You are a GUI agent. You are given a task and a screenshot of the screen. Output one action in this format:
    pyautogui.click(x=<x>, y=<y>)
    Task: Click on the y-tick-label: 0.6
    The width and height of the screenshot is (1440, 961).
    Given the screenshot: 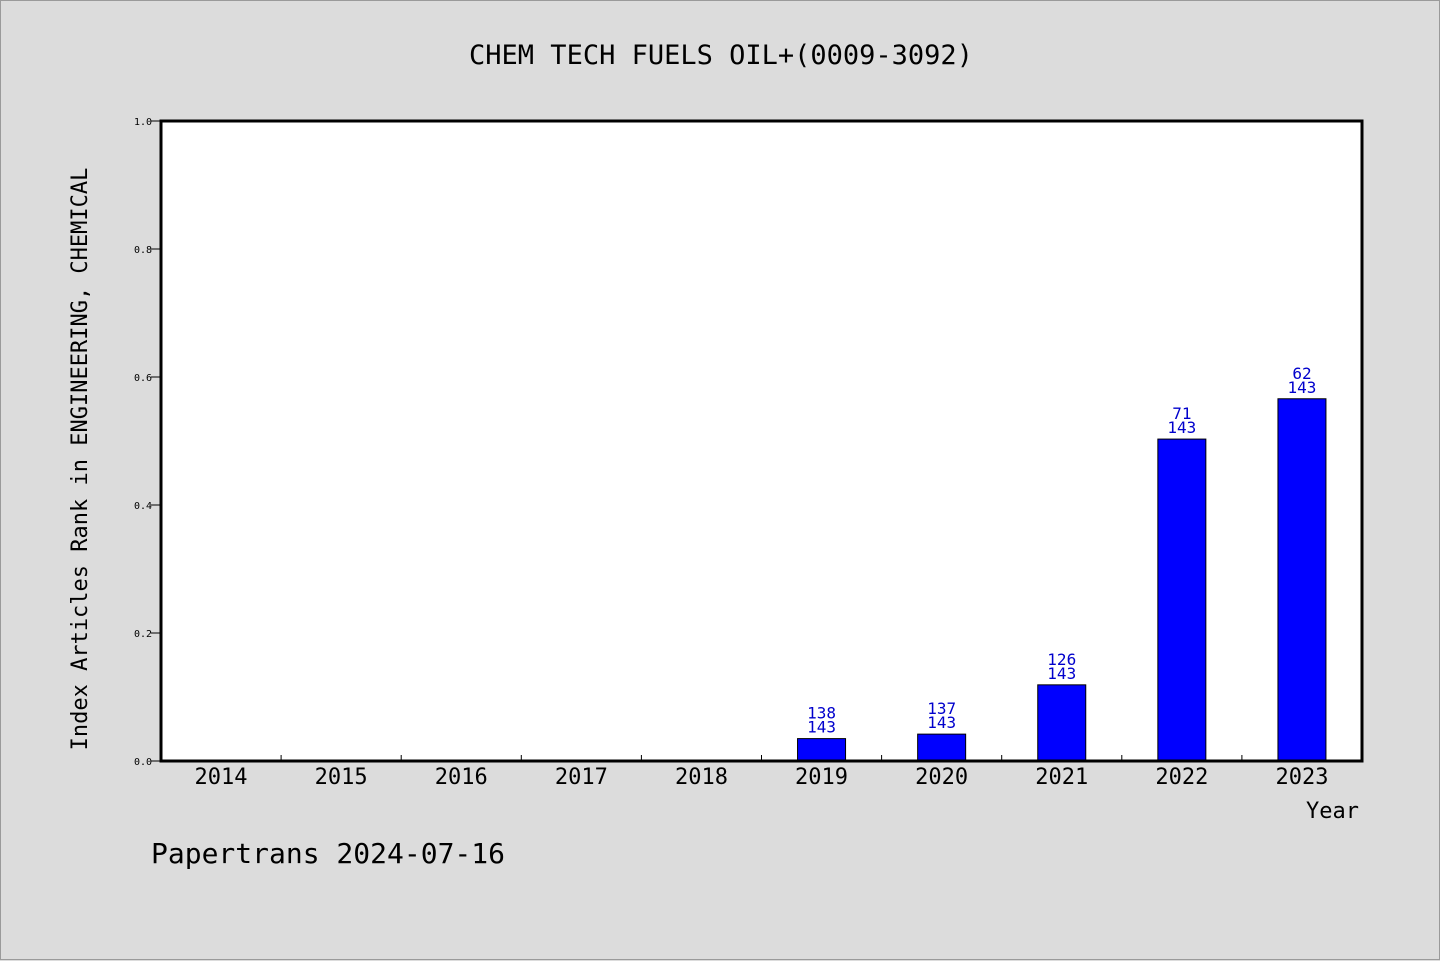 What is the action you would take?
    pyautogui.click(x=143, y=378)
    